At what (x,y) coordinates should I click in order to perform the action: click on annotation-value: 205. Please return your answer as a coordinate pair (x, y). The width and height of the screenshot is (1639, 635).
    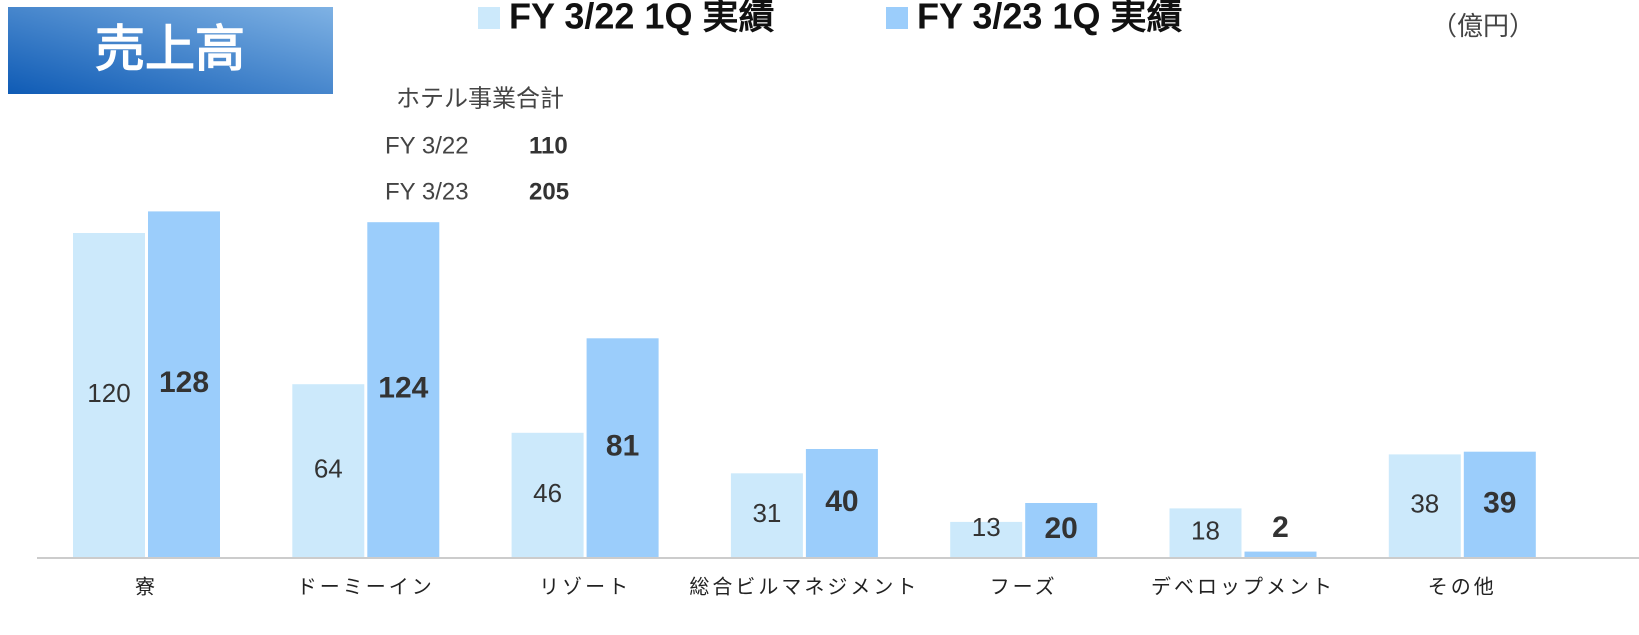
    Looking at the image, I should click on (549, 191).